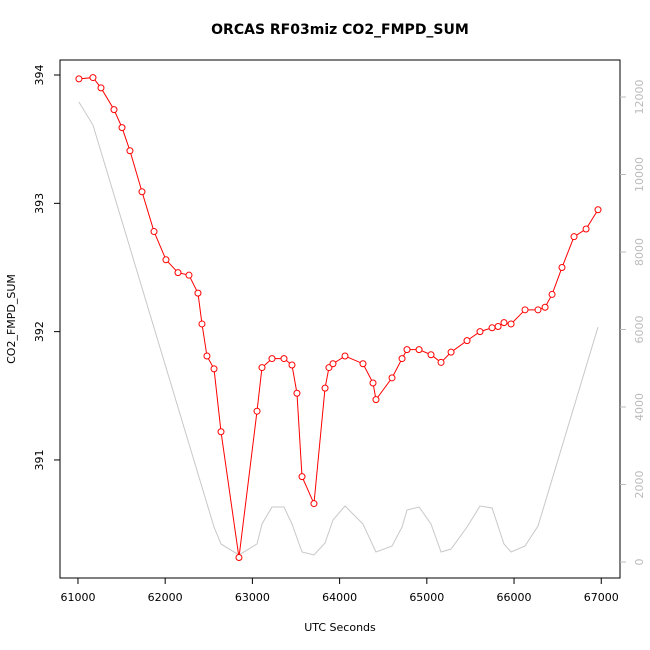  I want to click on y-tick-label: 391, so click(39, 459).